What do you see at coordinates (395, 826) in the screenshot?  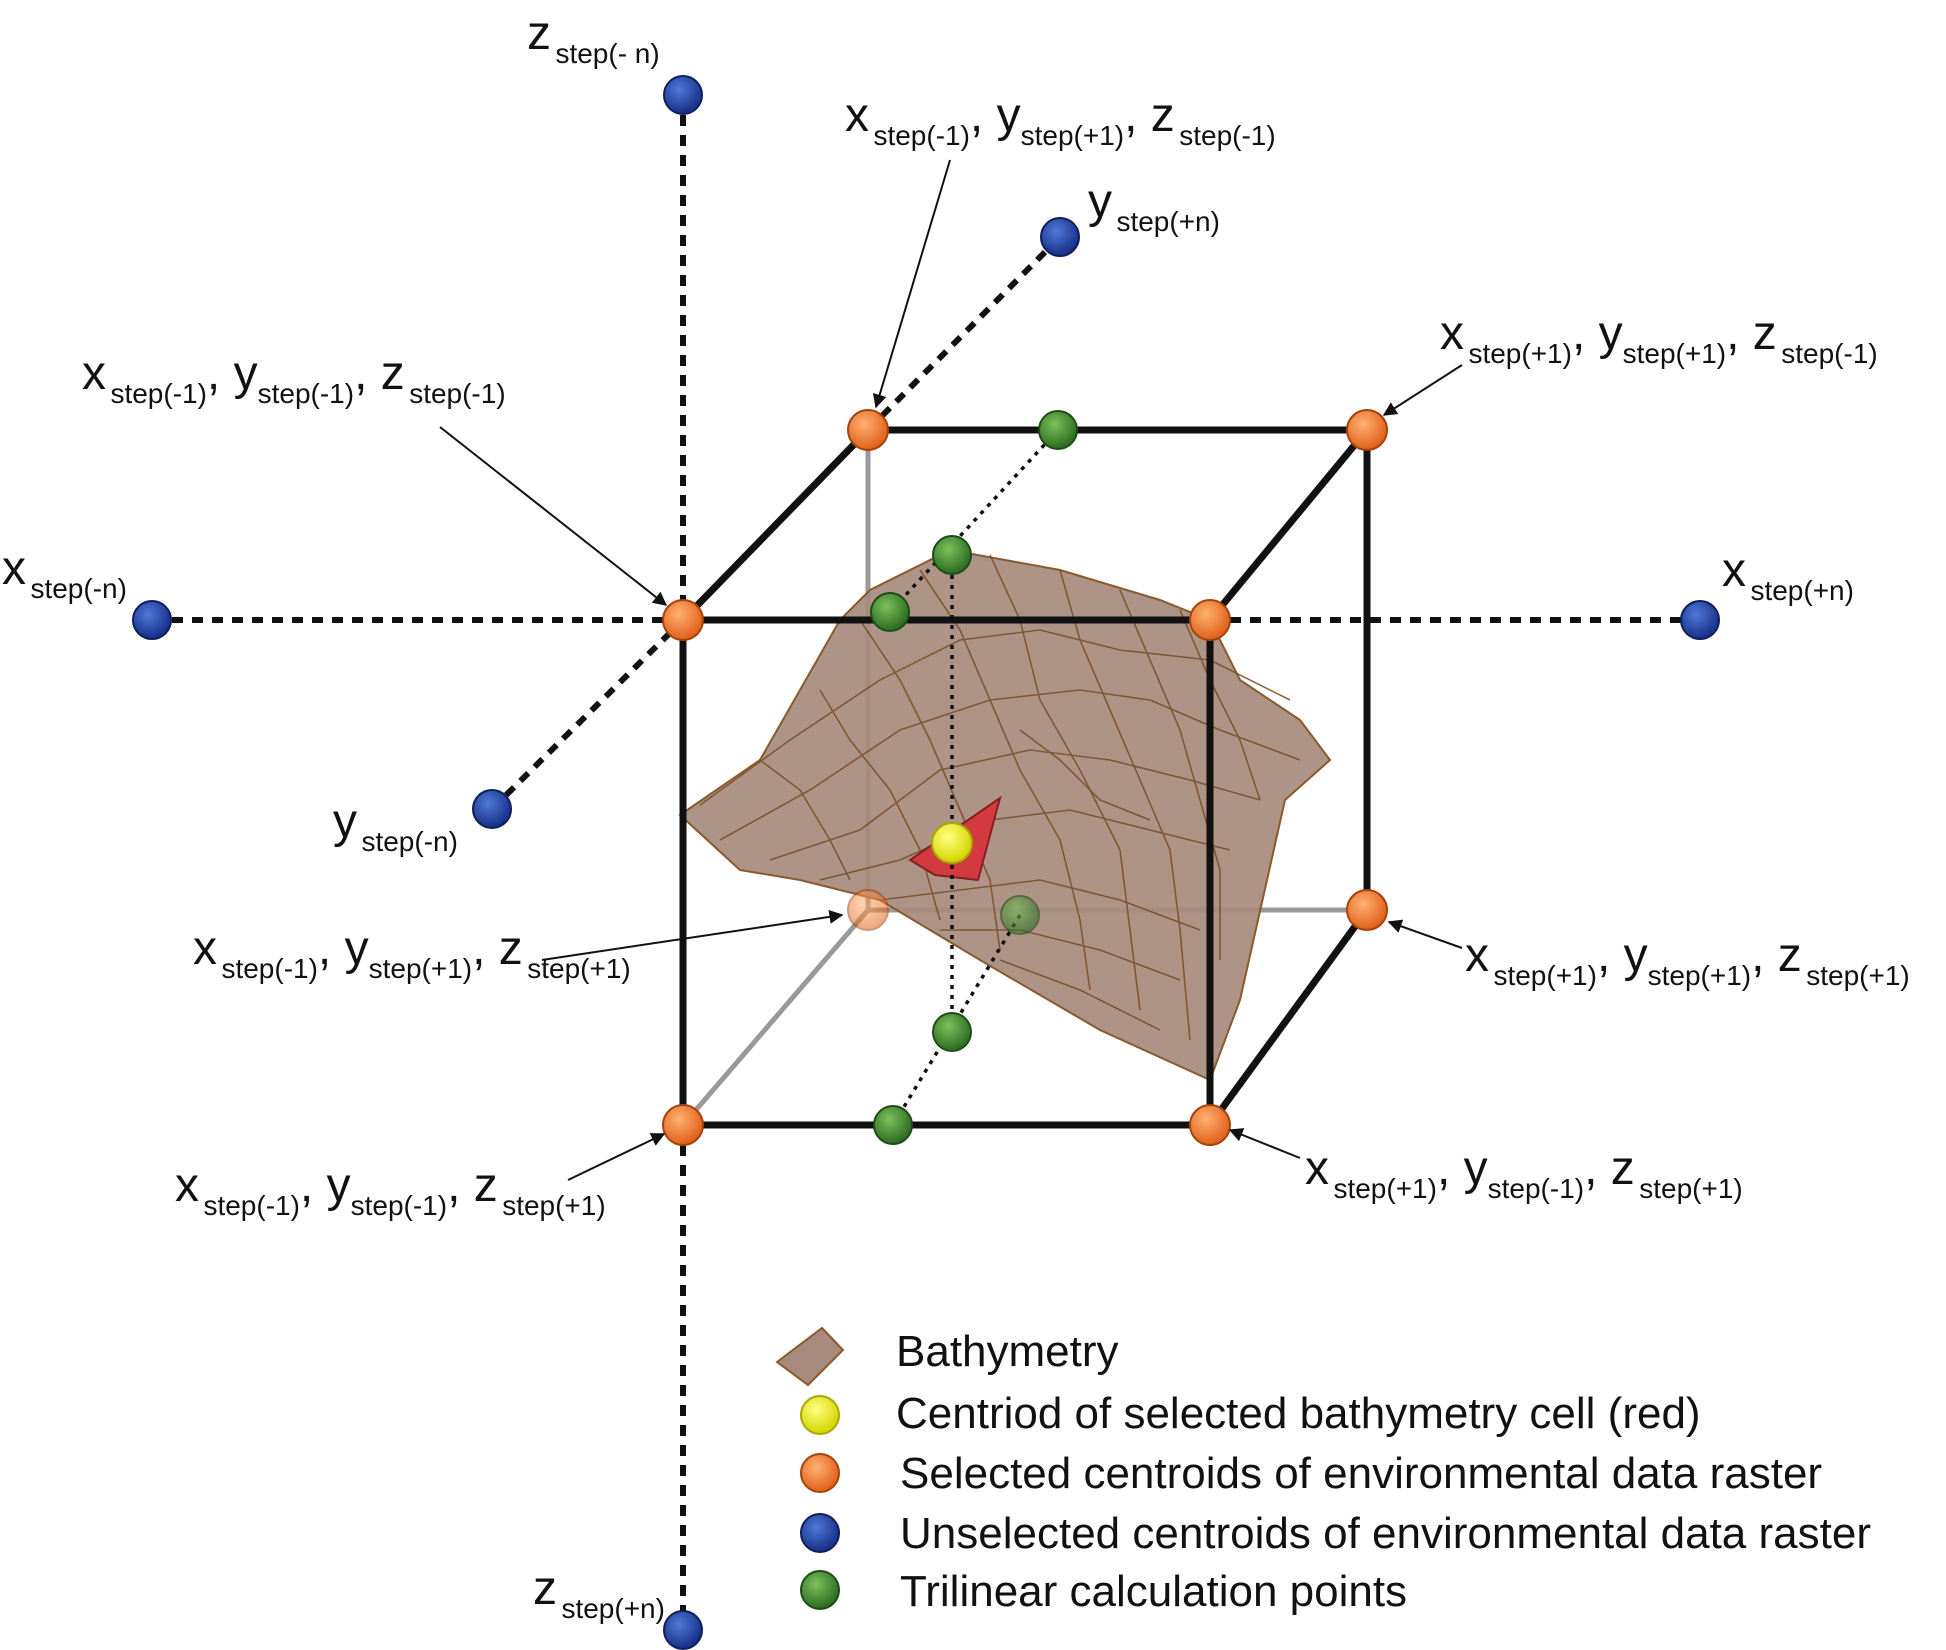 I see `label-y-neg: y step(-n)` at bounding box center [395, 826].